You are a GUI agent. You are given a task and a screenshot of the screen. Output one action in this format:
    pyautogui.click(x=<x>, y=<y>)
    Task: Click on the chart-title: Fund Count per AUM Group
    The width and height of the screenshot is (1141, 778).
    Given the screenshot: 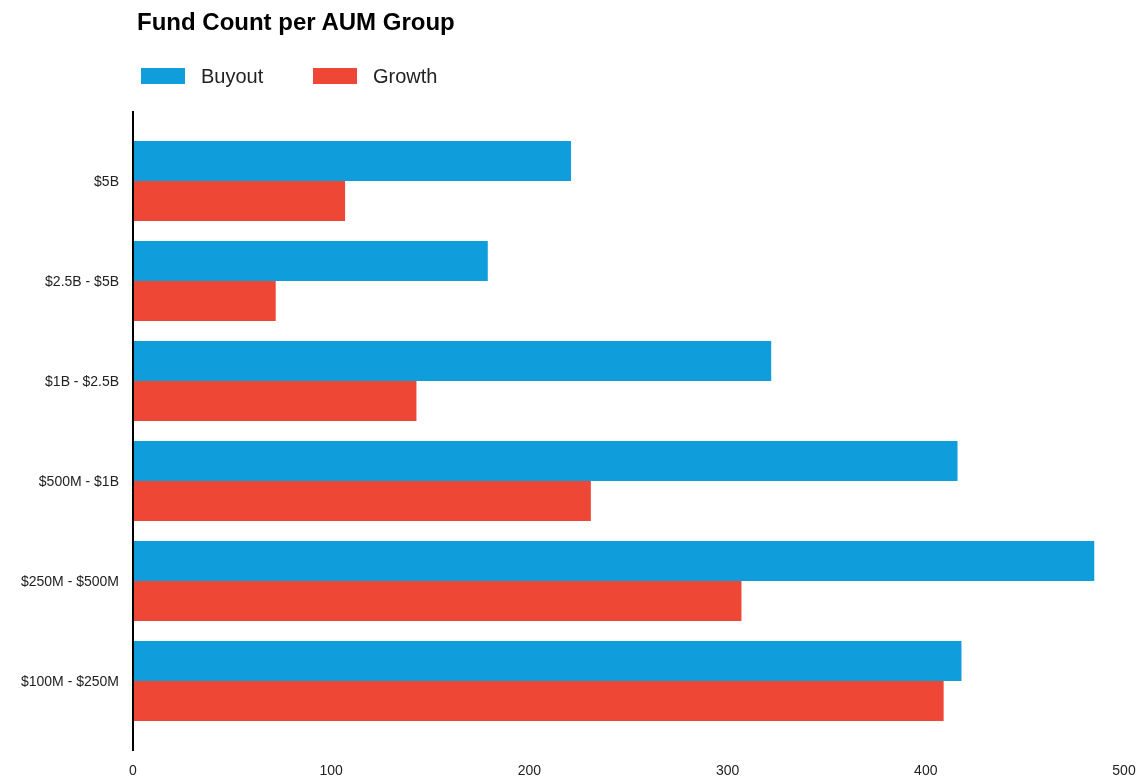 What is the action you would take?
    pyautogui.click(x=296, y=21)
    